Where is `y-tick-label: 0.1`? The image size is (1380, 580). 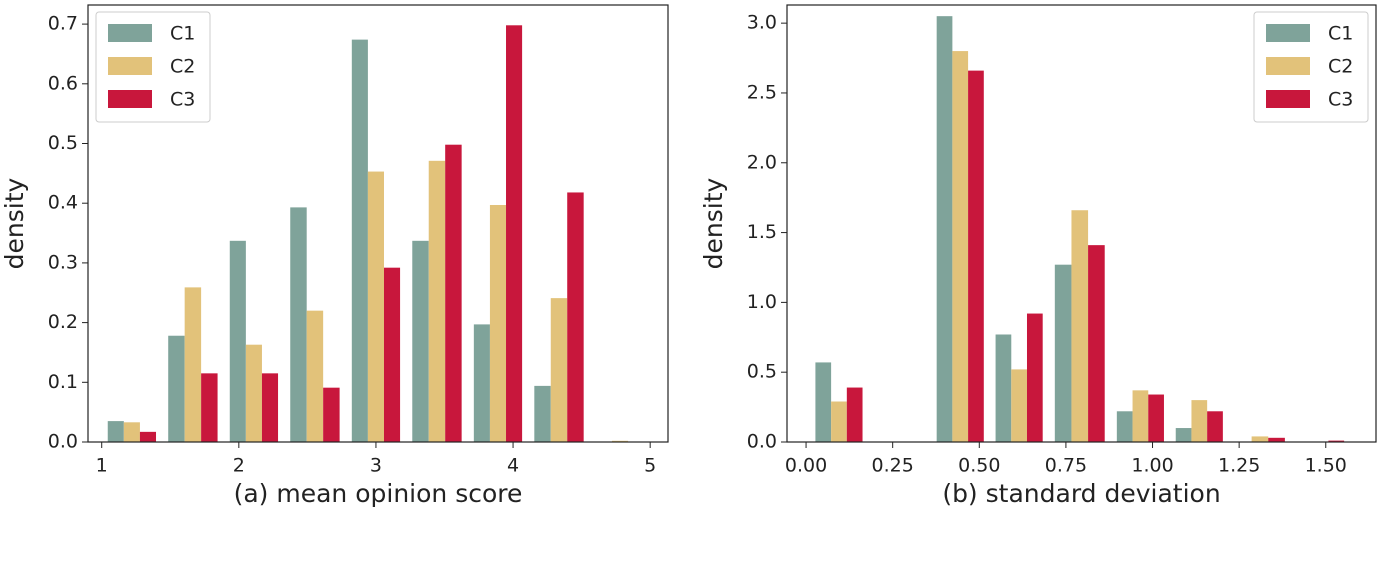 y-tick-label: 0.1 is located at coordinates (63, 382).